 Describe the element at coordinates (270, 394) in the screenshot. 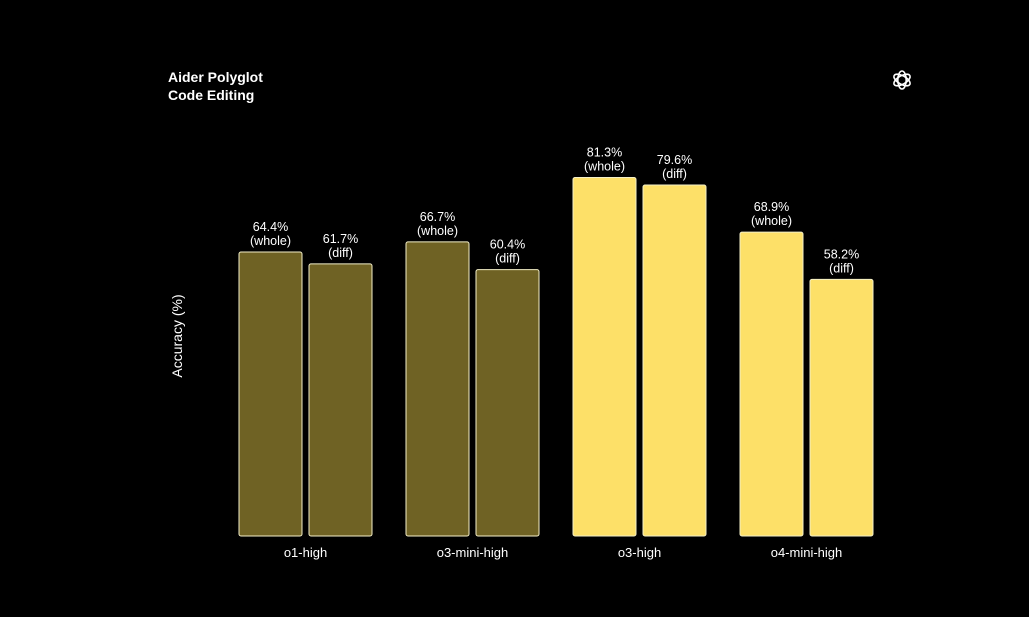

I see `bar-o1-high-whole` at that location.